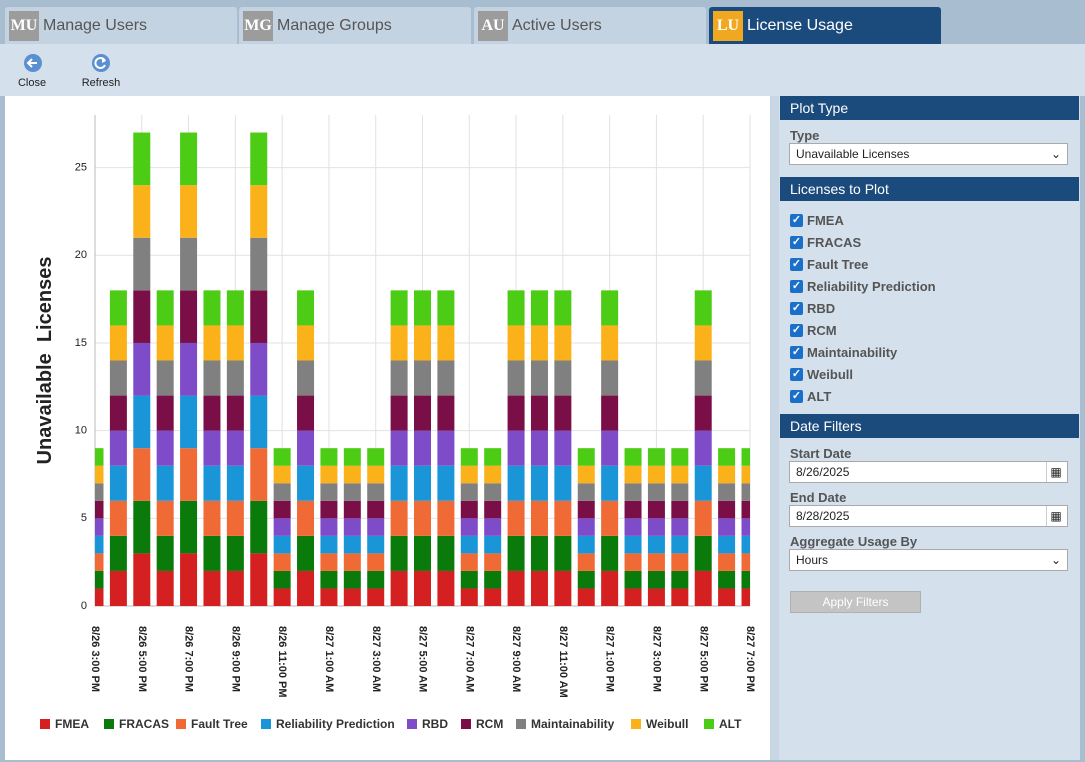 The image size is (1085, 762). Describe the element at coordinates (81, 255) in the screenshot. I see `y-tick-label: 20` at that location.